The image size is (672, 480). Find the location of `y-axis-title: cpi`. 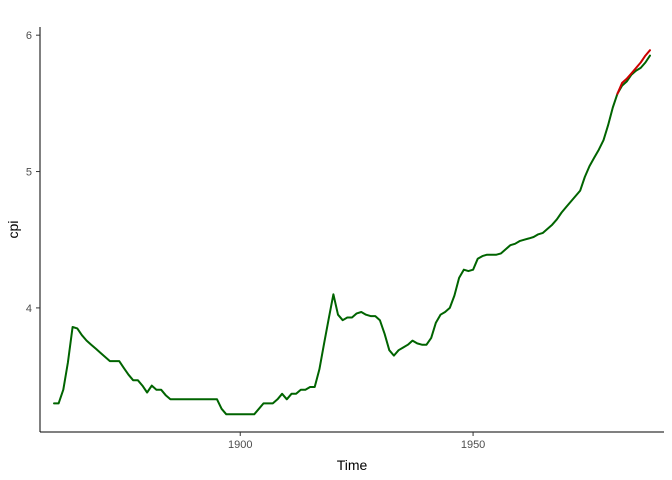

y-axis-title: cpi is located at coordinates (13, 230).